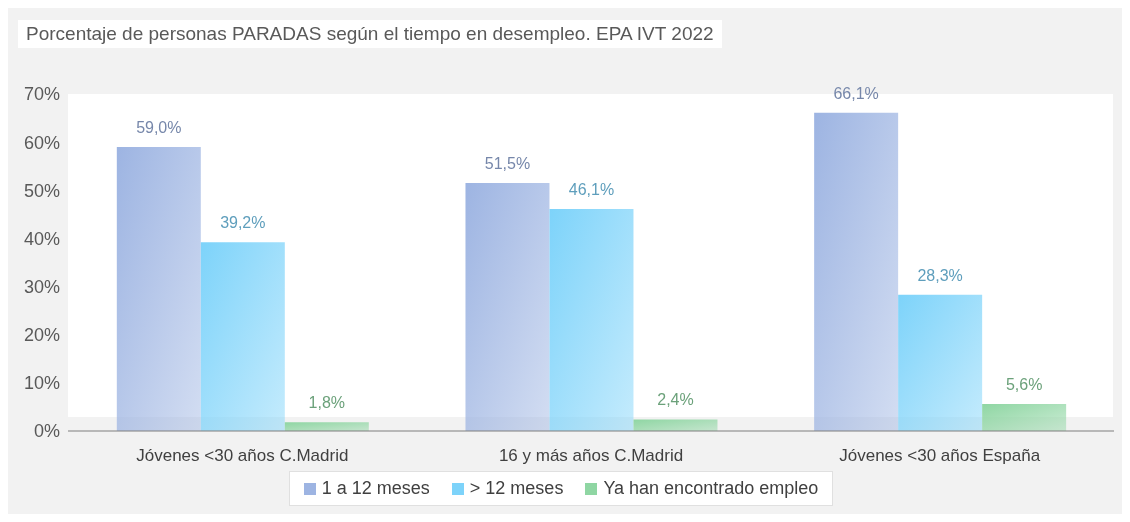 Image resolution: width=1130 pixels, height=522 pixels. I want to click on data-label: 51,5%, so click(507, 164).